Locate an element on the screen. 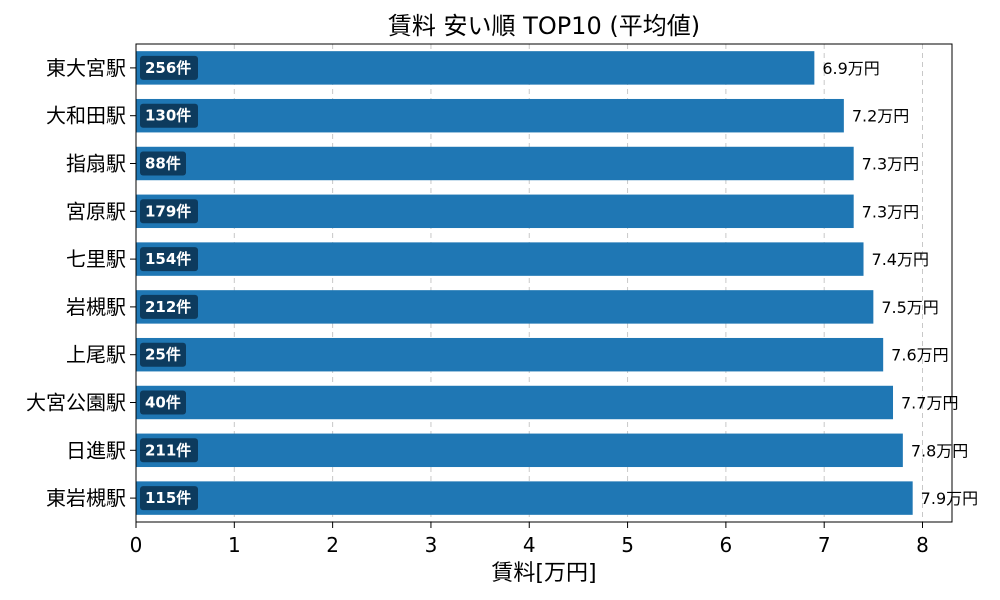 This screenshot has width=1000, height=600. y-tick-label: 七里駅 is located at coordinates (96, 259).